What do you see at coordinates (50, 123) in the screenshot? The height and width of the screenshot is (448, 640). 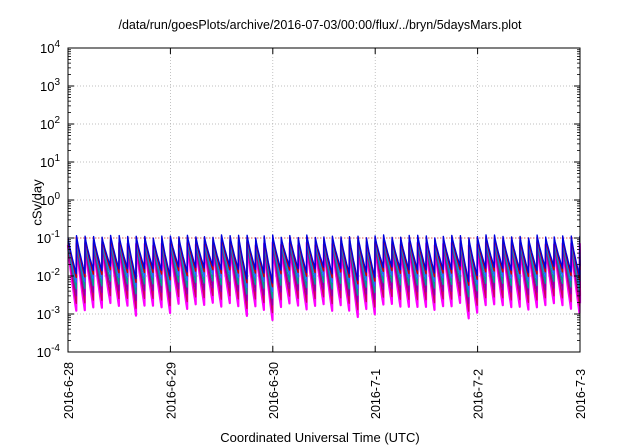 I see `y-tick-label: 10²` at bounding box center [50, 123].